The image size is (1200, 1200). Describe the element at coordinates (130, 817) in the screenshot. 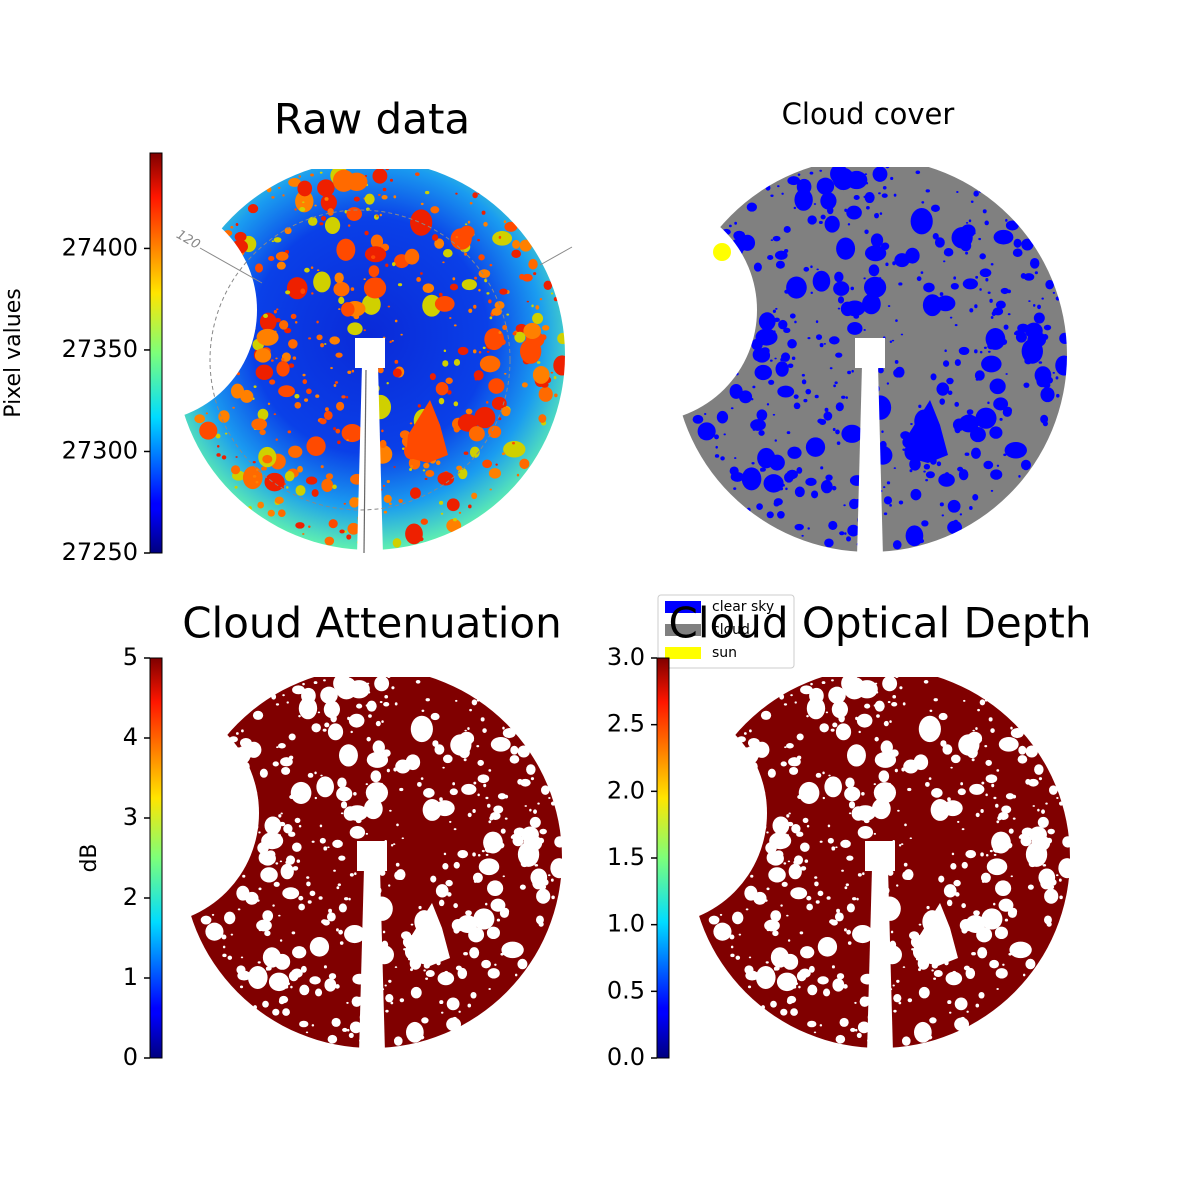

I see `tick-label: 3` at that location.